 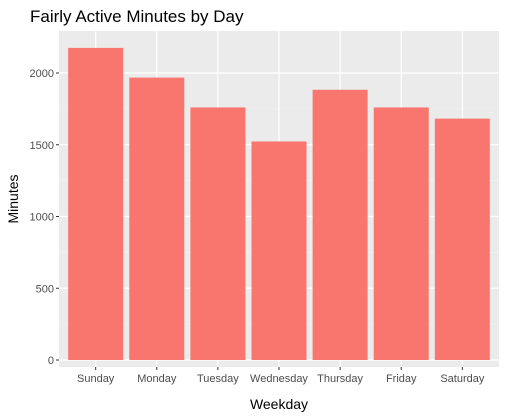 I want to click on bar-sunday, so click(x=96, y=203).